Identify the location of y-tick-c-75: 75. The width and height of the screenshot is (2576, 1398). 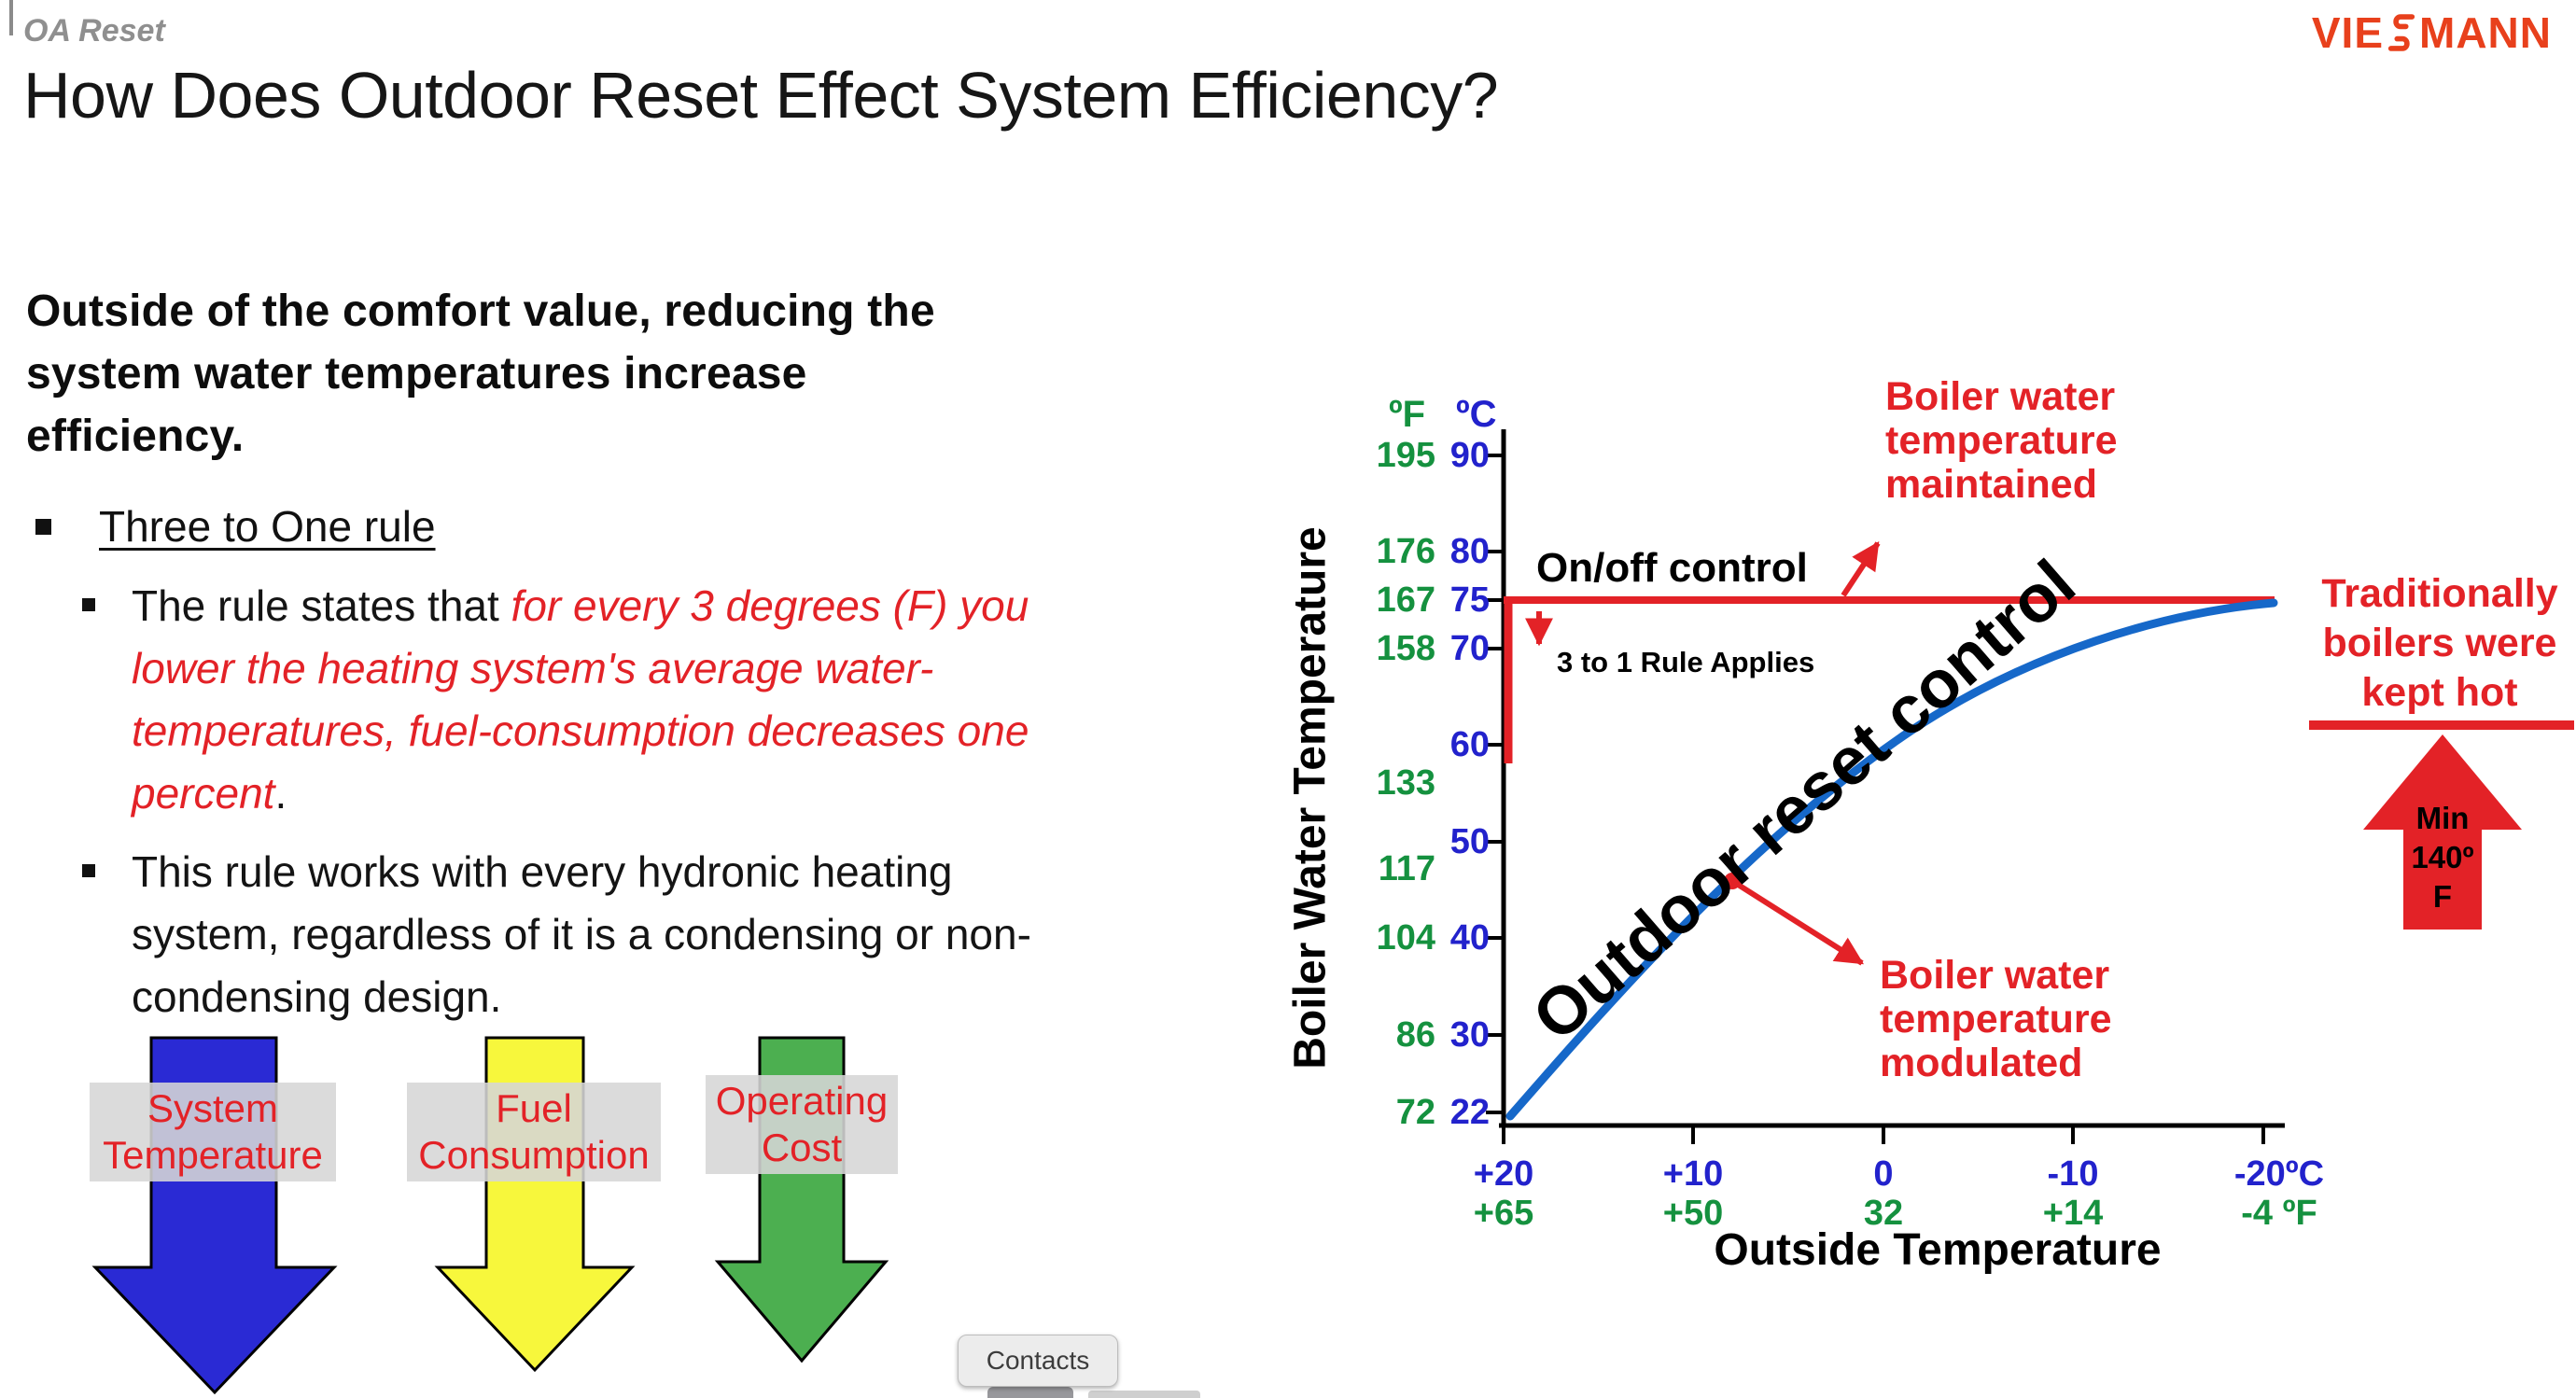
(1469, 600).